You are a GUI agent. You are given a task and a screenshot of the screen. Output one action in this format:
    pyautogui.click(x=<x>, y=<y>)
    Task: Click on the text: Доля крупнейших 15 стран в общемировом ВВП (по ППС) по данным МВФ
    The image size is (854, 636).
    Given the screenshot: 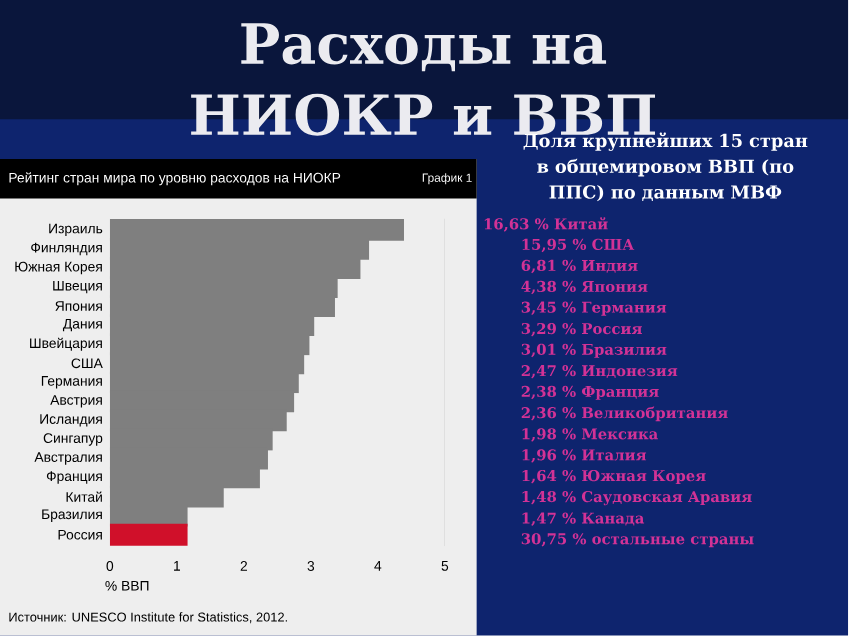 What is the action you would take?
    pyautogui.click(x=665, y=167)
    